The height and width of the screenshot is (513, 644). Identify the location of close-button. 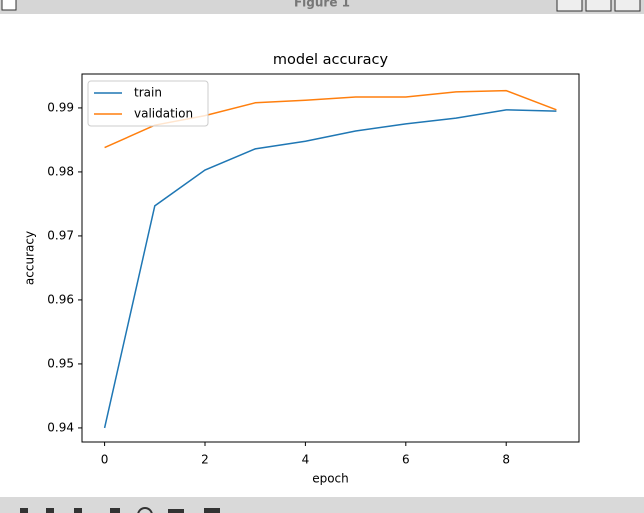
(627, 6).